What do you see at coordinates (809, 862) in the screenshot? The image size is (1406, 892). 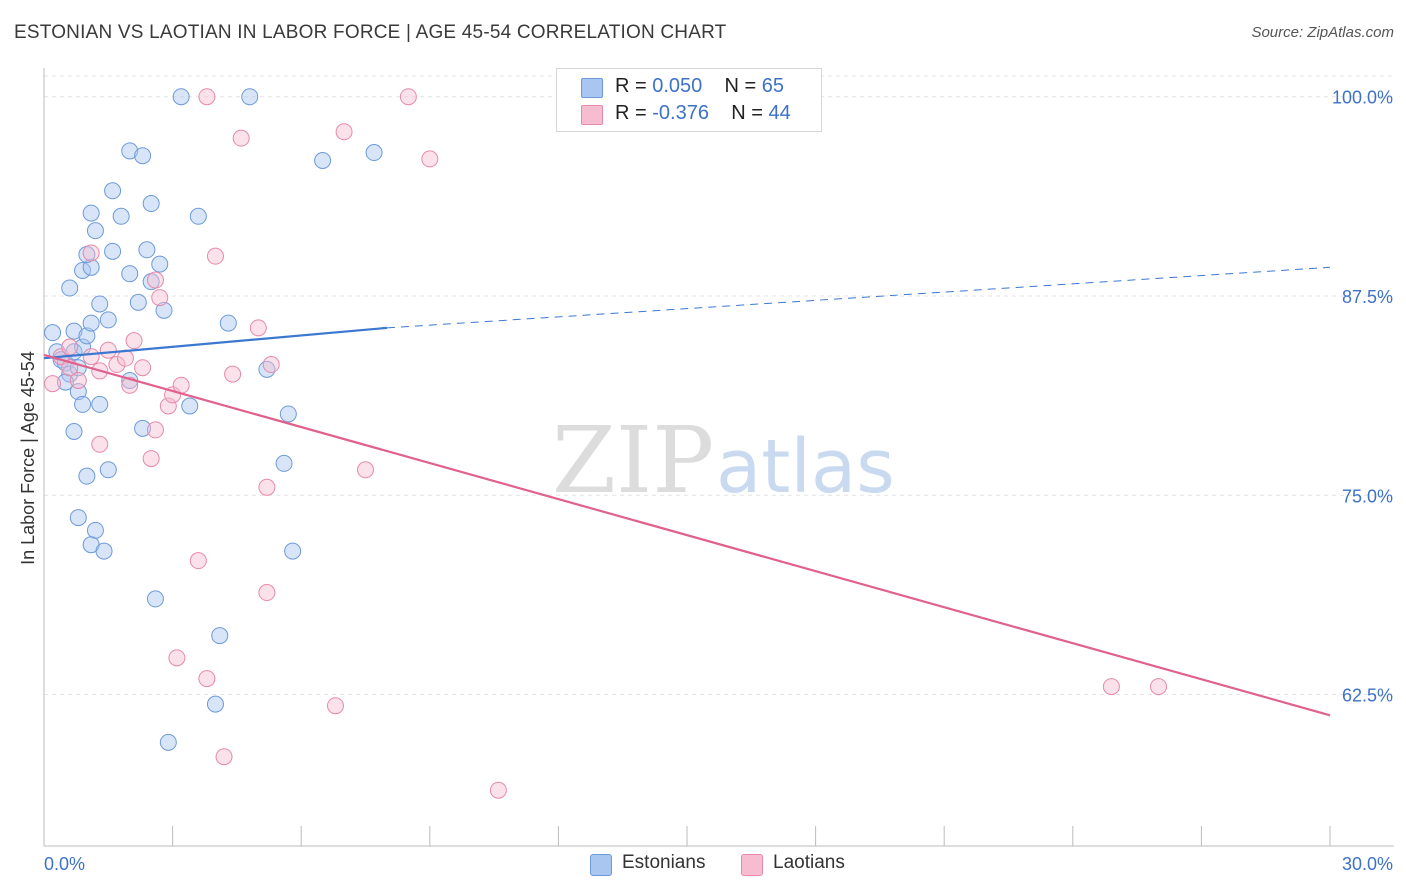 I see `legend-label-laotians: Laotians` at bounding box center [809, 862].